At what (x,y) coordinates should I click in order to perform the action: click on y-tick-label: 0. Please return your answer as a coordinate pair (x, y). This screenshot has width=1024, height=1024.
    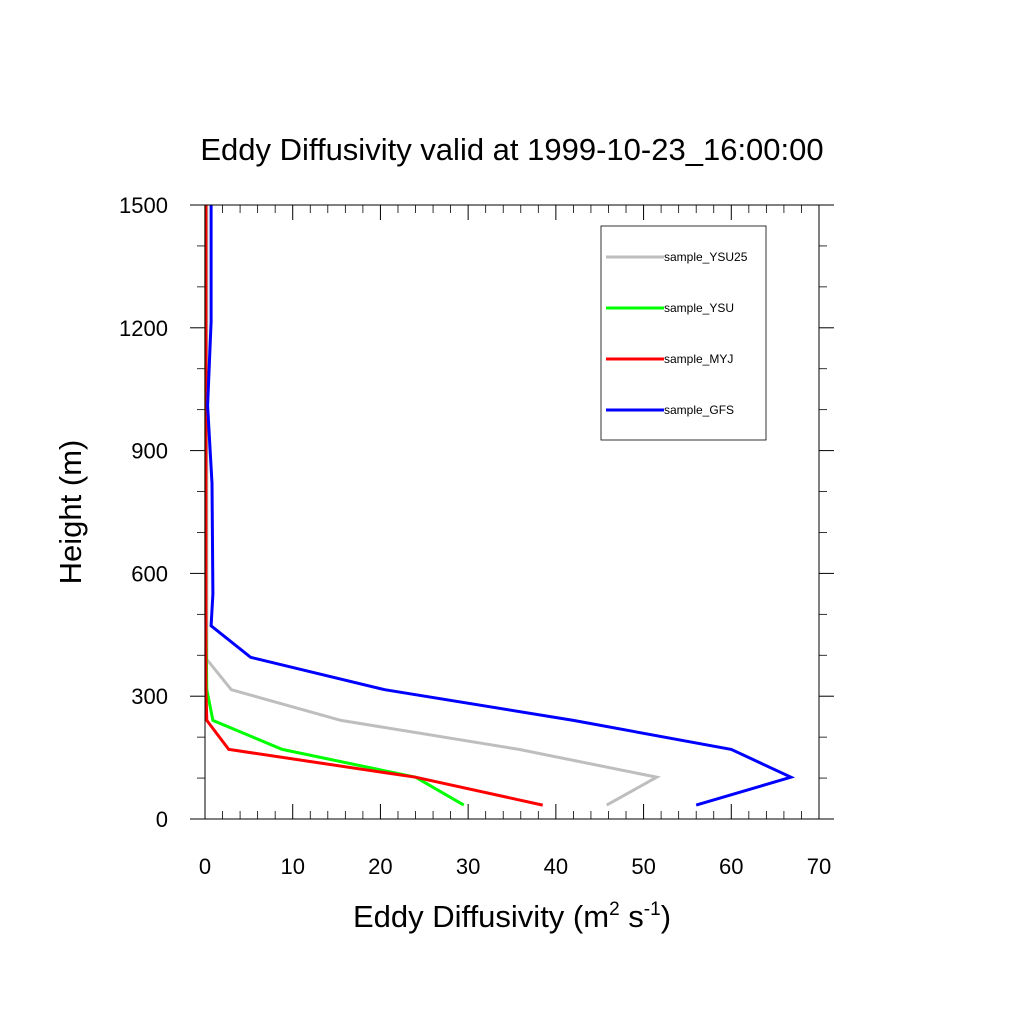
    Looking at the image, I should click on (162, 819).